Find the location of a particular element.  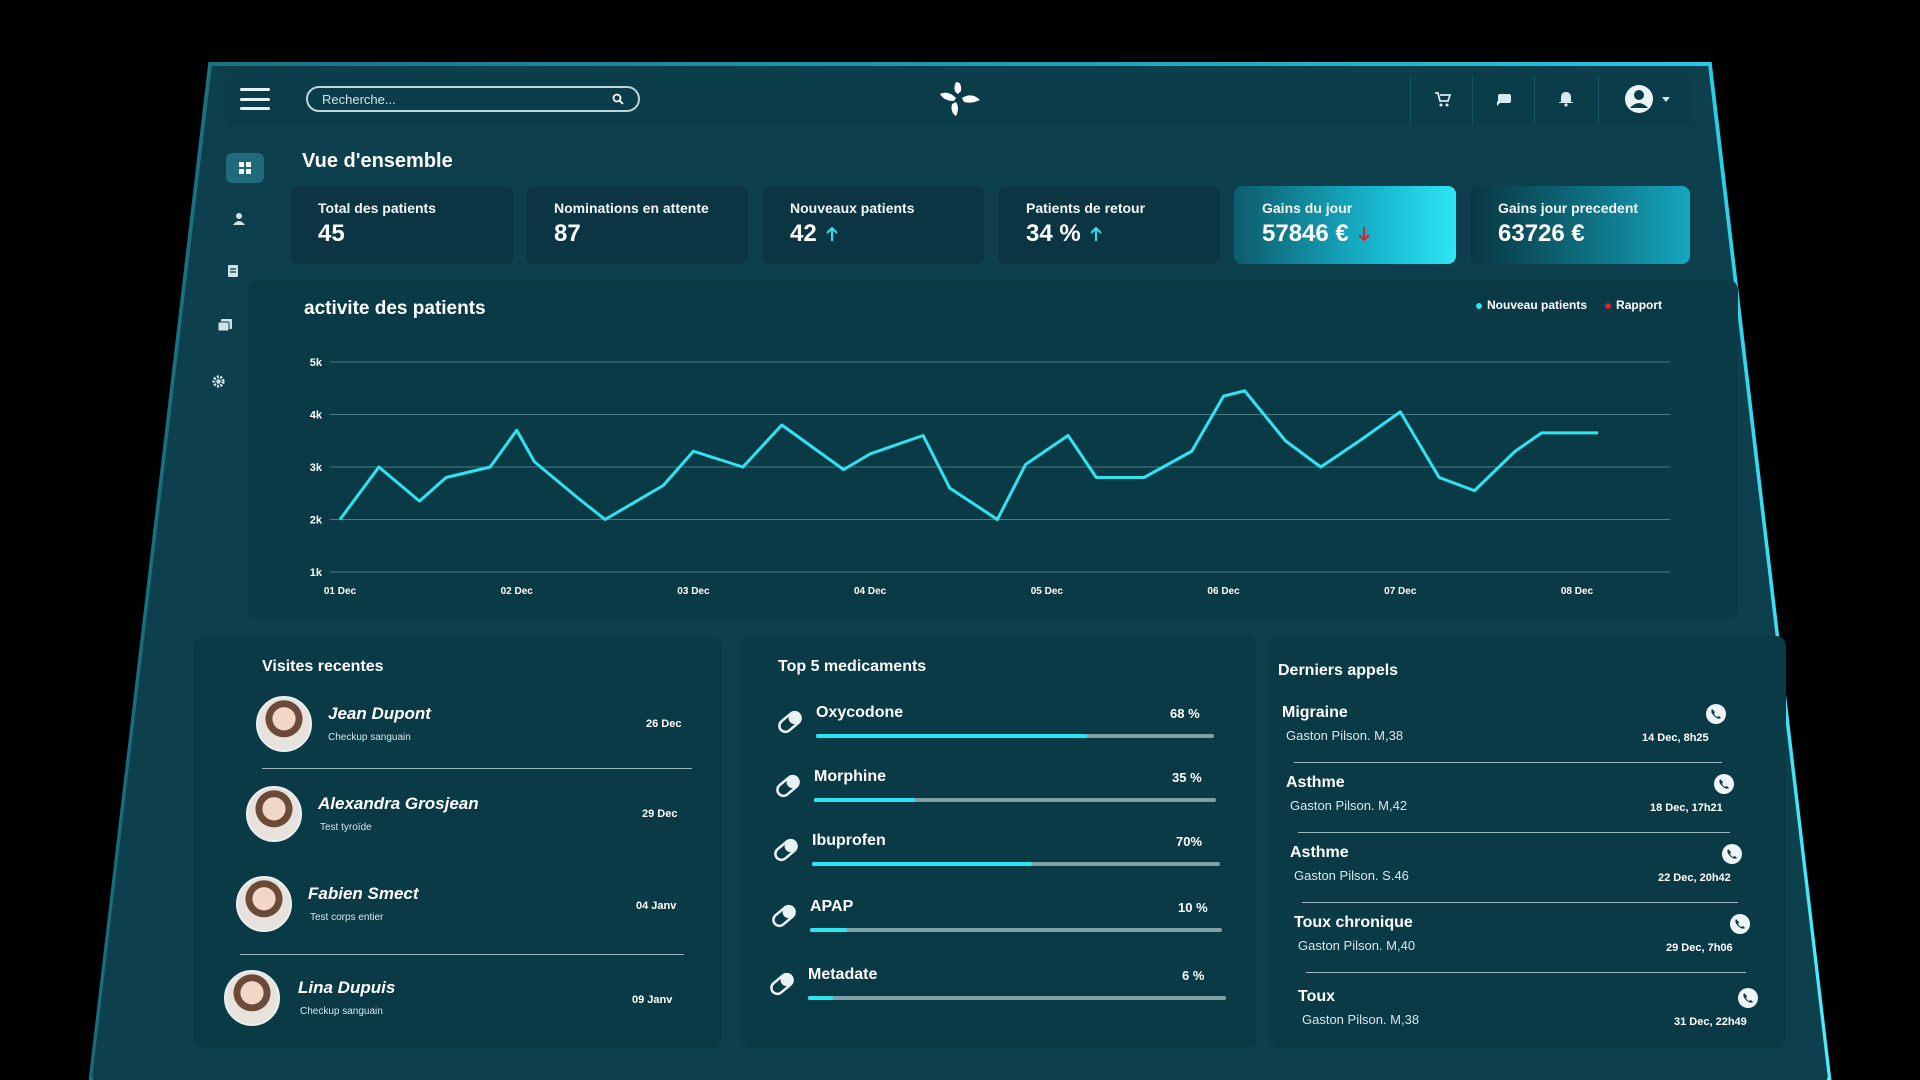

sidebar-item-patients is located at coordinates (239, 219).